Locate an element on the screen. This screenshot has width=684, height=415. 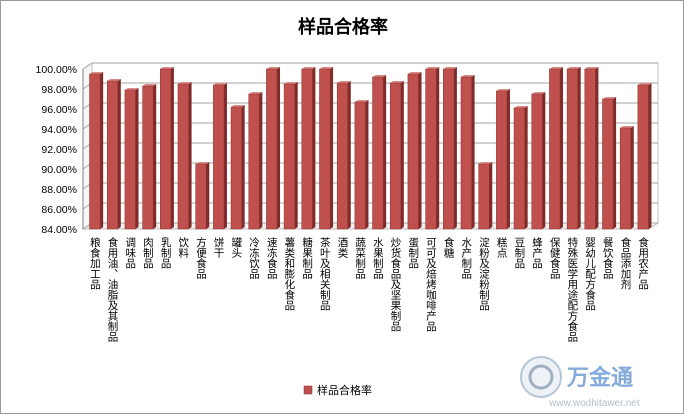
y-tick-label: 88.00% is located at coordinates (59, 190).